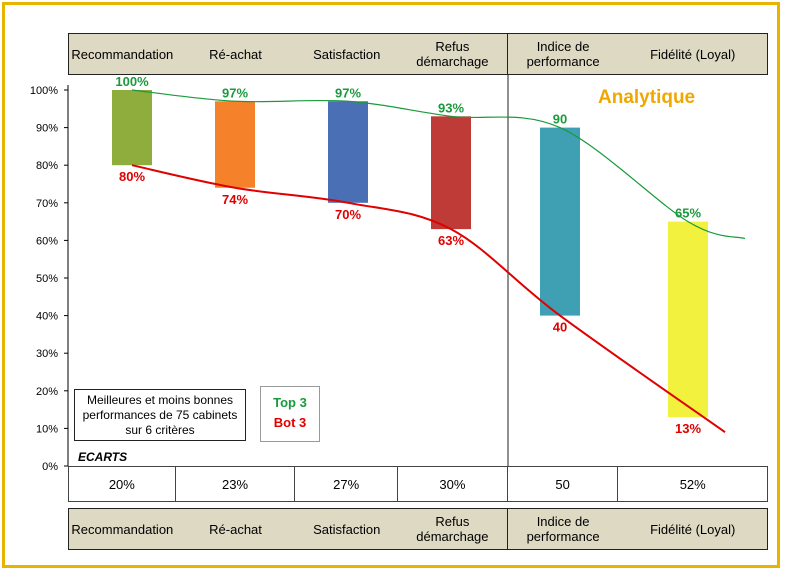  I want to click on legend-top3: Top 3, so click(290, 402).